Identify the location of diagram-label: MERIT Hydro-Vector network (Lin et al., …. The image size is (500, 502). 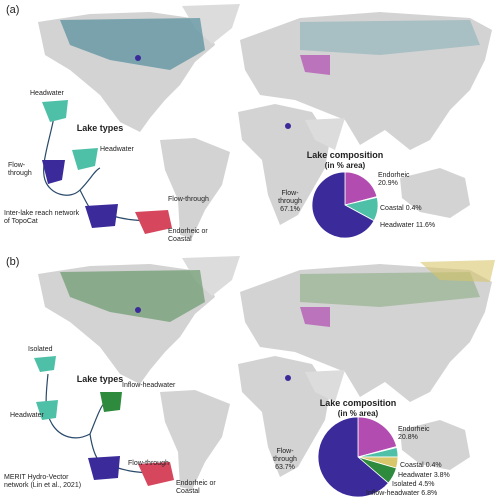
(43, 481).